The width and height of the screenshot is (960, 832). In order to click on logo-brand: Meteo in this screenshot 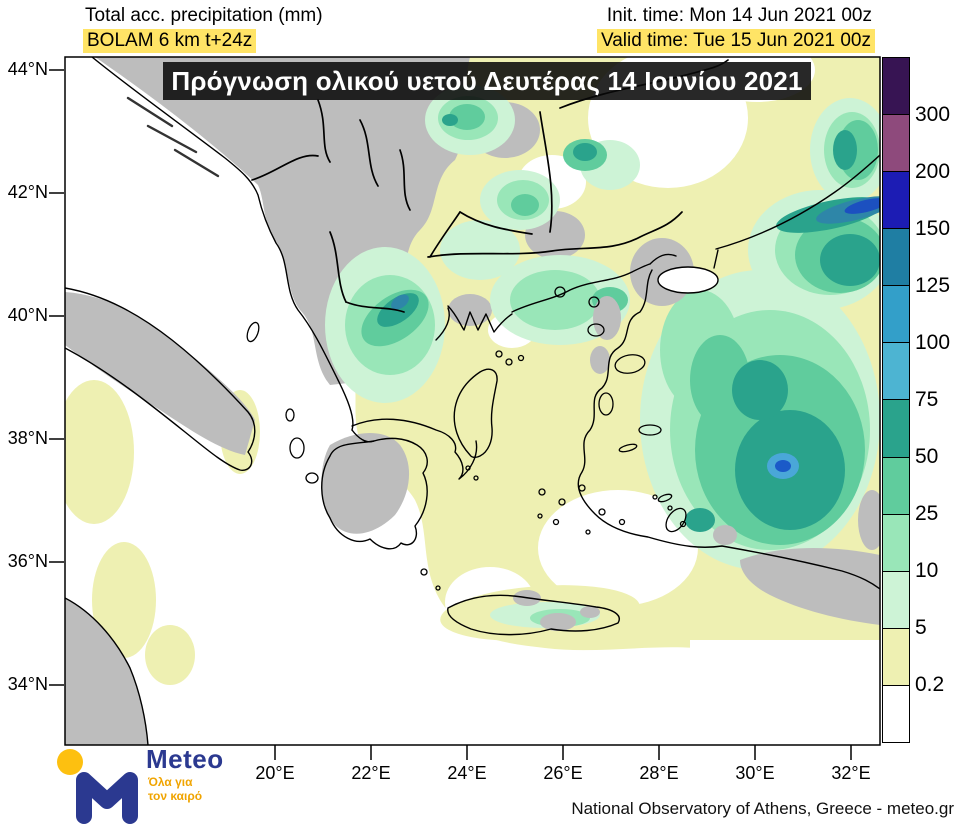, I will do `click(185, 759)`.